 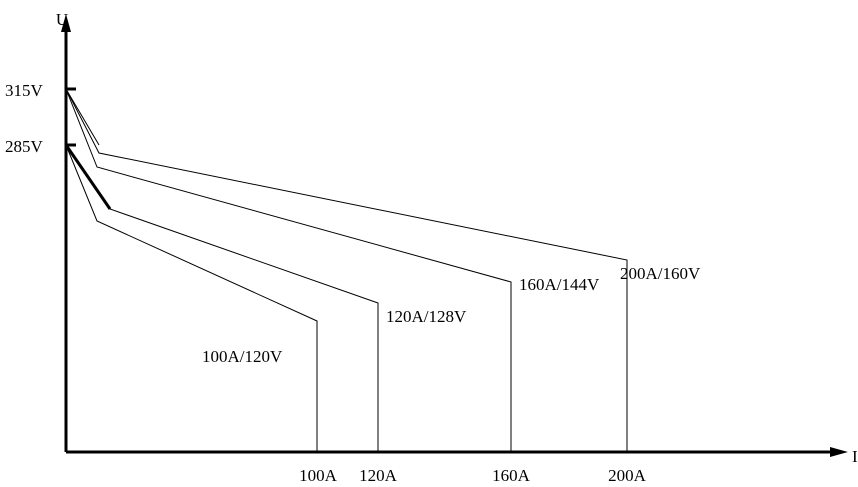 What do you see at coordinates (839, 452) in the screenshot?
I see `x-axis-arrow` at bounding box center [839, 452].